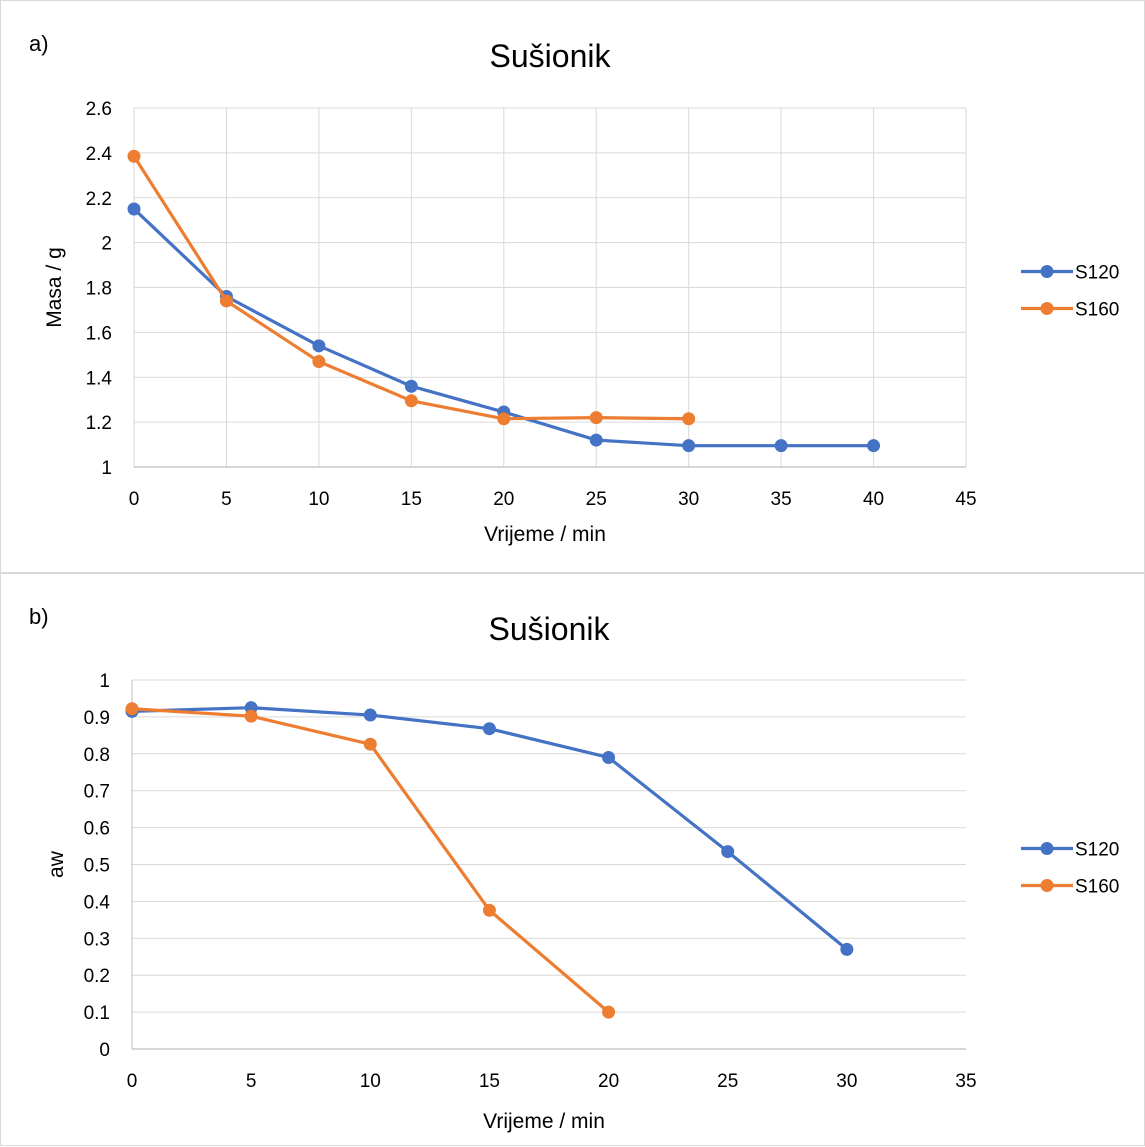  Describe the element at coordinates (97, 939) in the screenshot. I see `y-tick-label-b: 0.3` at that location.